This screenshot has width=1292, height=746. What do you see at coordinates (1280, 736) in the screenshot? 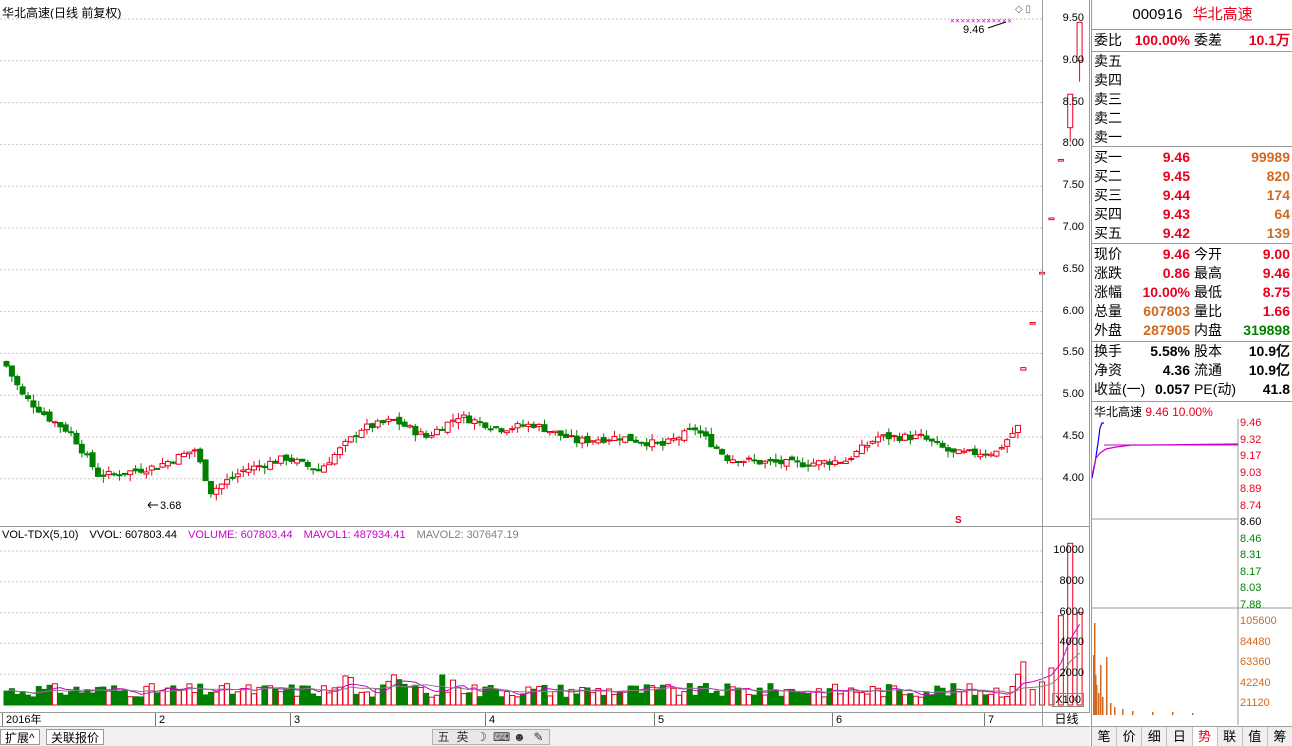
I see `quote-tab: 筹` at bounding box center [1280, 736].